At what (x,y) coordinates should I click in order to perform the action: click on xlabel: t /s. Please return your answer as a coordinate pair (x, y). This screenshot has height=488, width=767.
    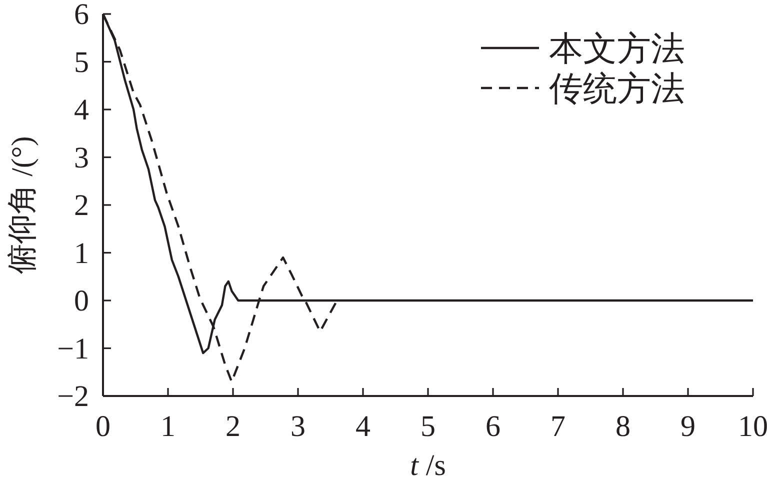
    Looking at the image, I should click on (428, 465).